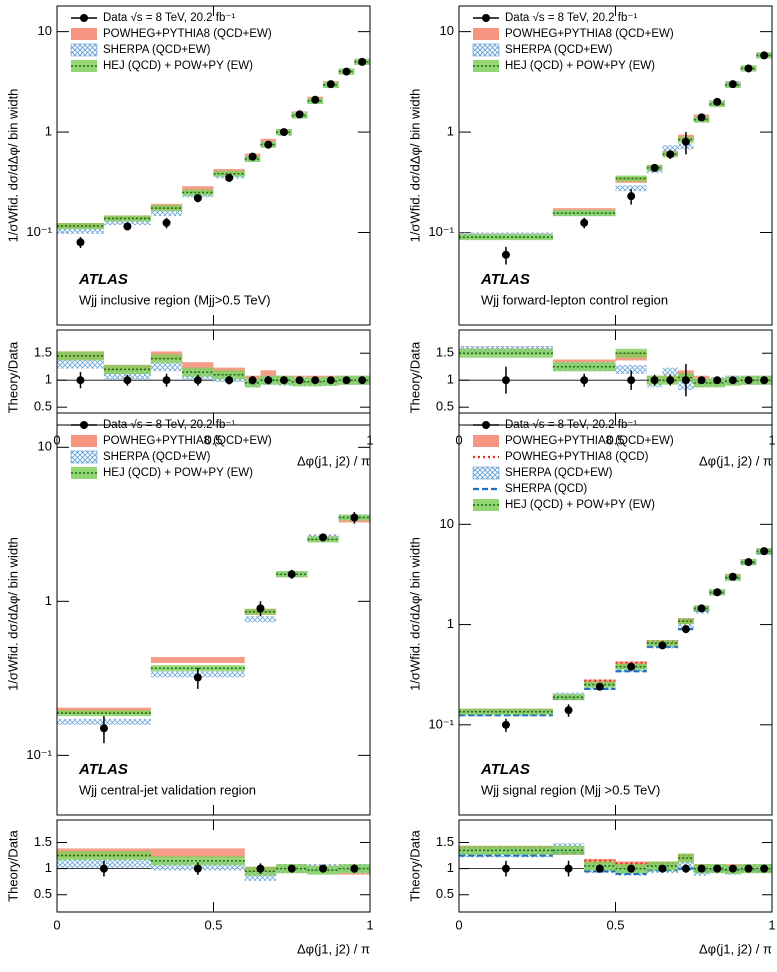 The width and height of the screenshot is (777, 972). What do you see at coordinates (369, 924) in the screenshot?
I see `x-tick-label: 1` at bounding box center [369, 924].